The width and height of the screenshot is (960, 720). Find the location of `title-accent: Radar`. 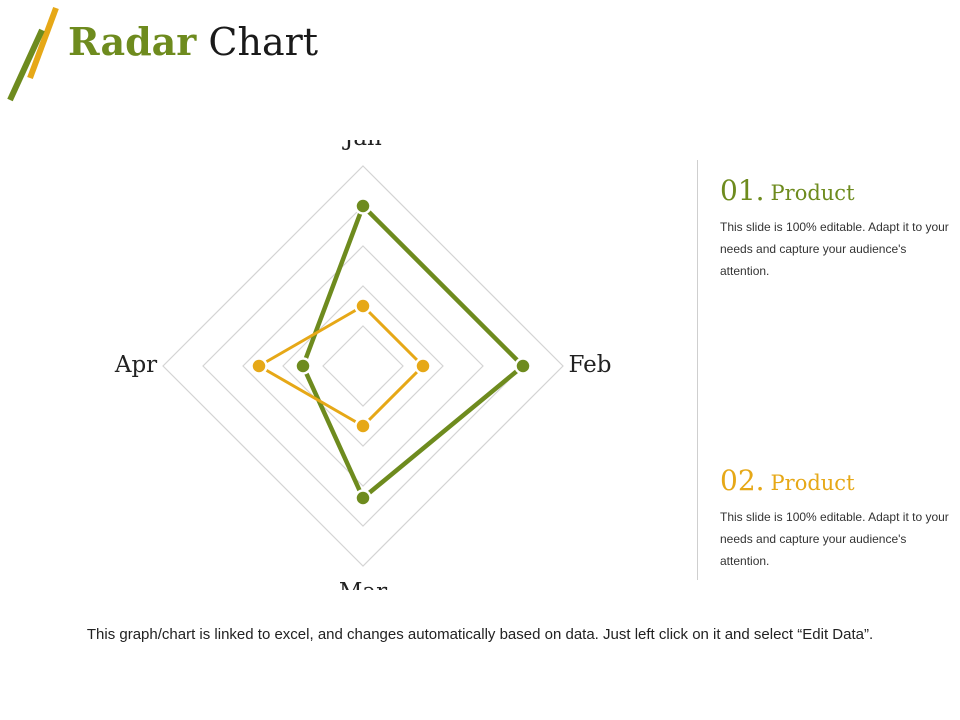

title-accent: Radar is located at coordinates (132, 41).